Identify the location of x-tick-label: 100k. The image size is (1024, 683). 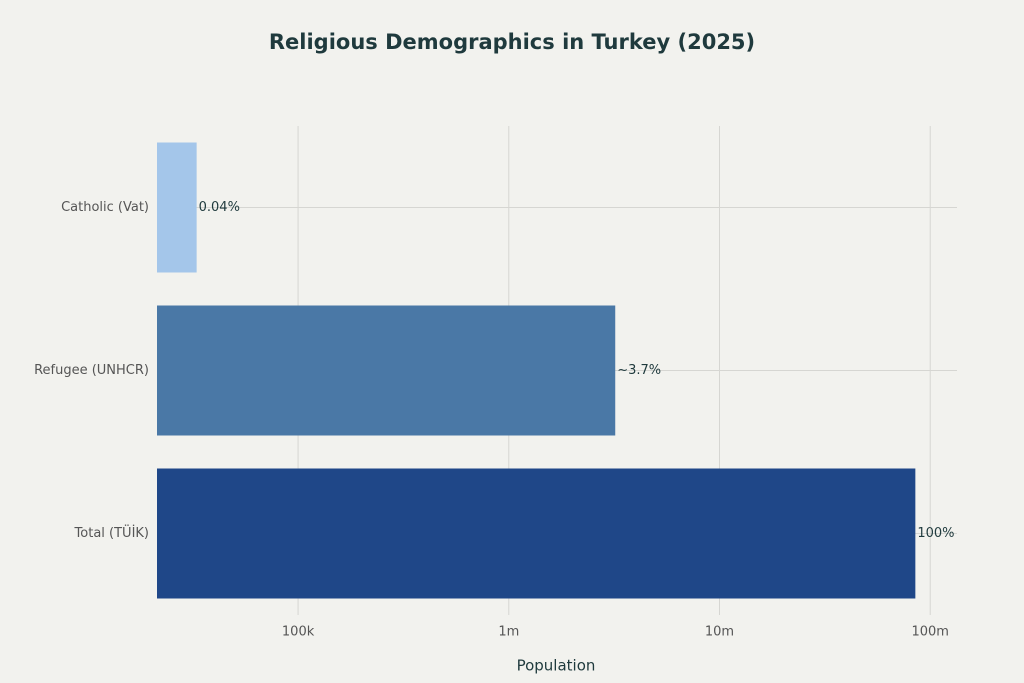
(298, 632).